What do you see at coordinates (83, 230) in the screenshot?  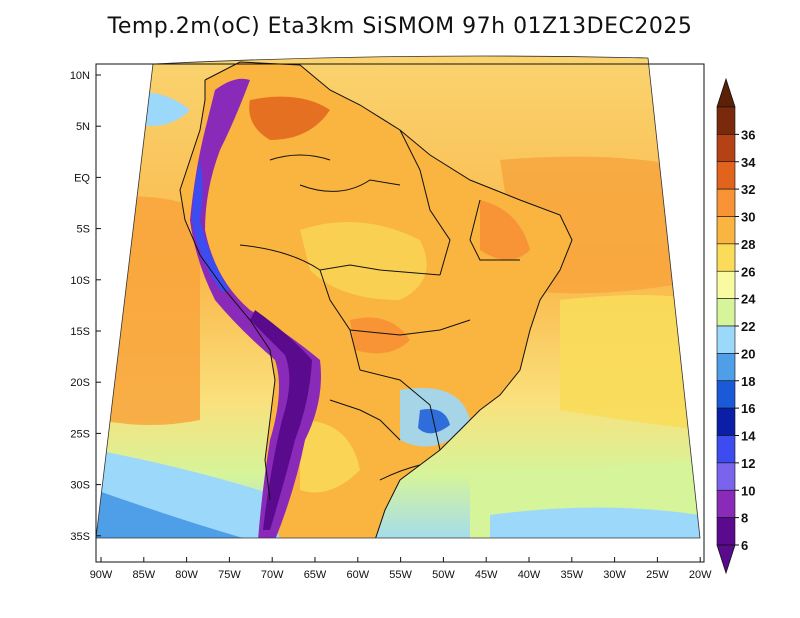 I see `lat-tick-label: 5S` at bounding box center [83, 230].